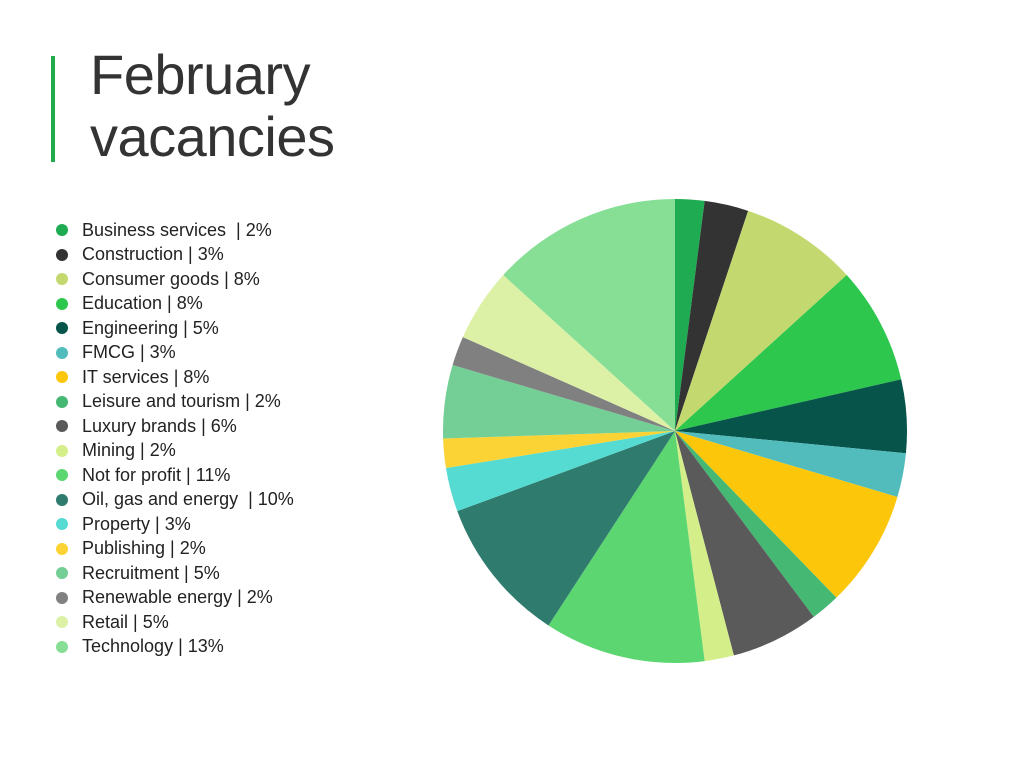 This screenshot has height=768, width=1024. What do you see at coordinates (212, 136) in the screenshot?
I see `chart-title-line2: vacancies` at bounding box center [212, 136].